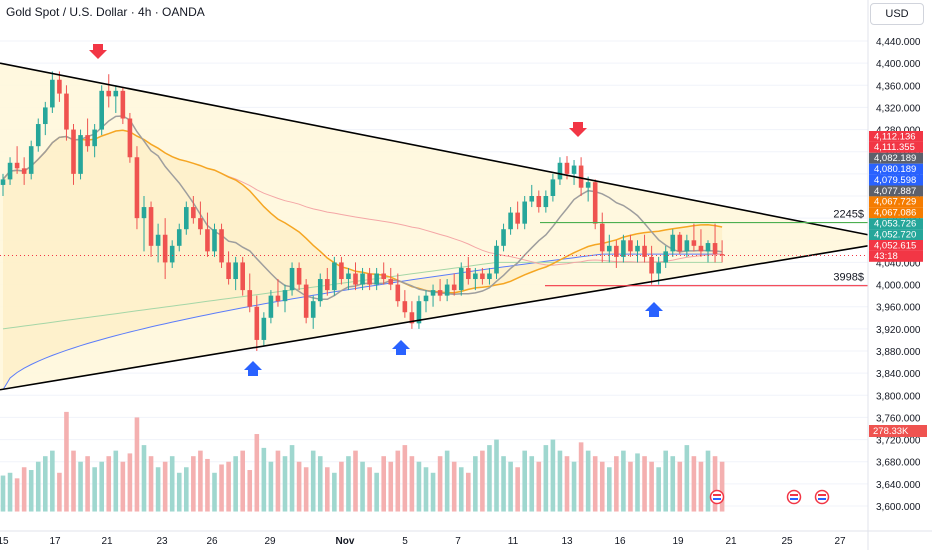 The height and width of the screenshot is (550, 932). I want to click on y-tick-label: 4,320.000, so click(898, 108).